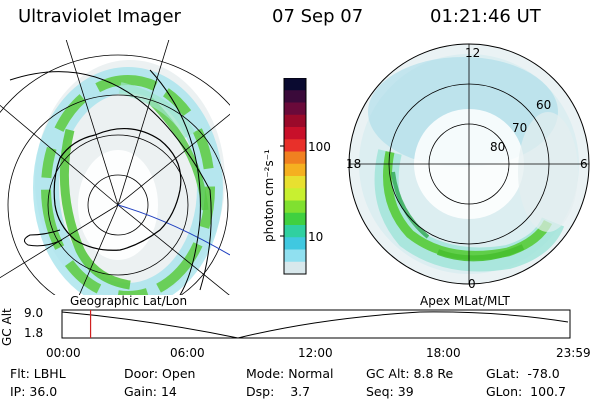 The height and width of the screenshot is (400, 600). What do you see at coordinates (99, 16) in the screenshot?
I see `instrument-title: Ultraviolet Imager` at bounding box center [99, 16].